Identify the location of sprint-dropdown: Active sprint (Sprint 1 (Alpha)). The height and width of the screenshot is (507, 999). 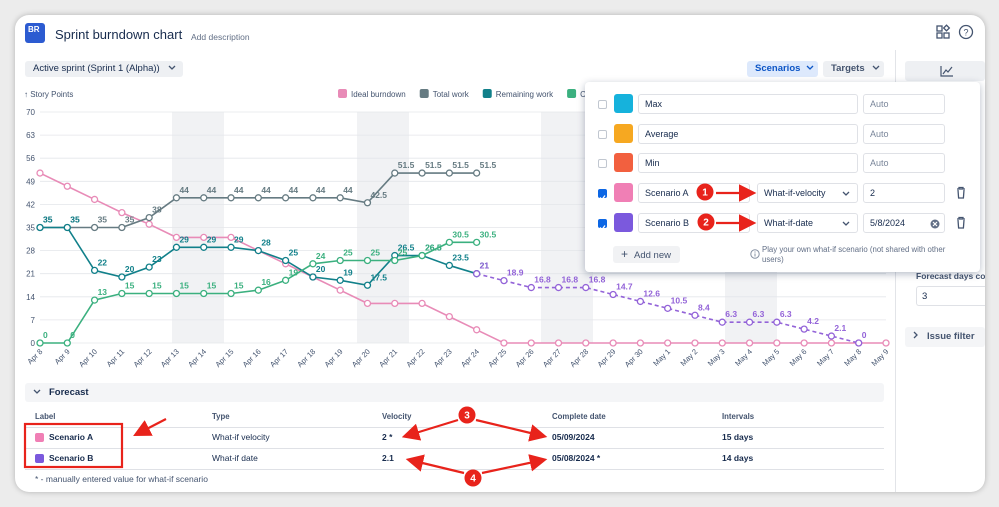
(104, 69).